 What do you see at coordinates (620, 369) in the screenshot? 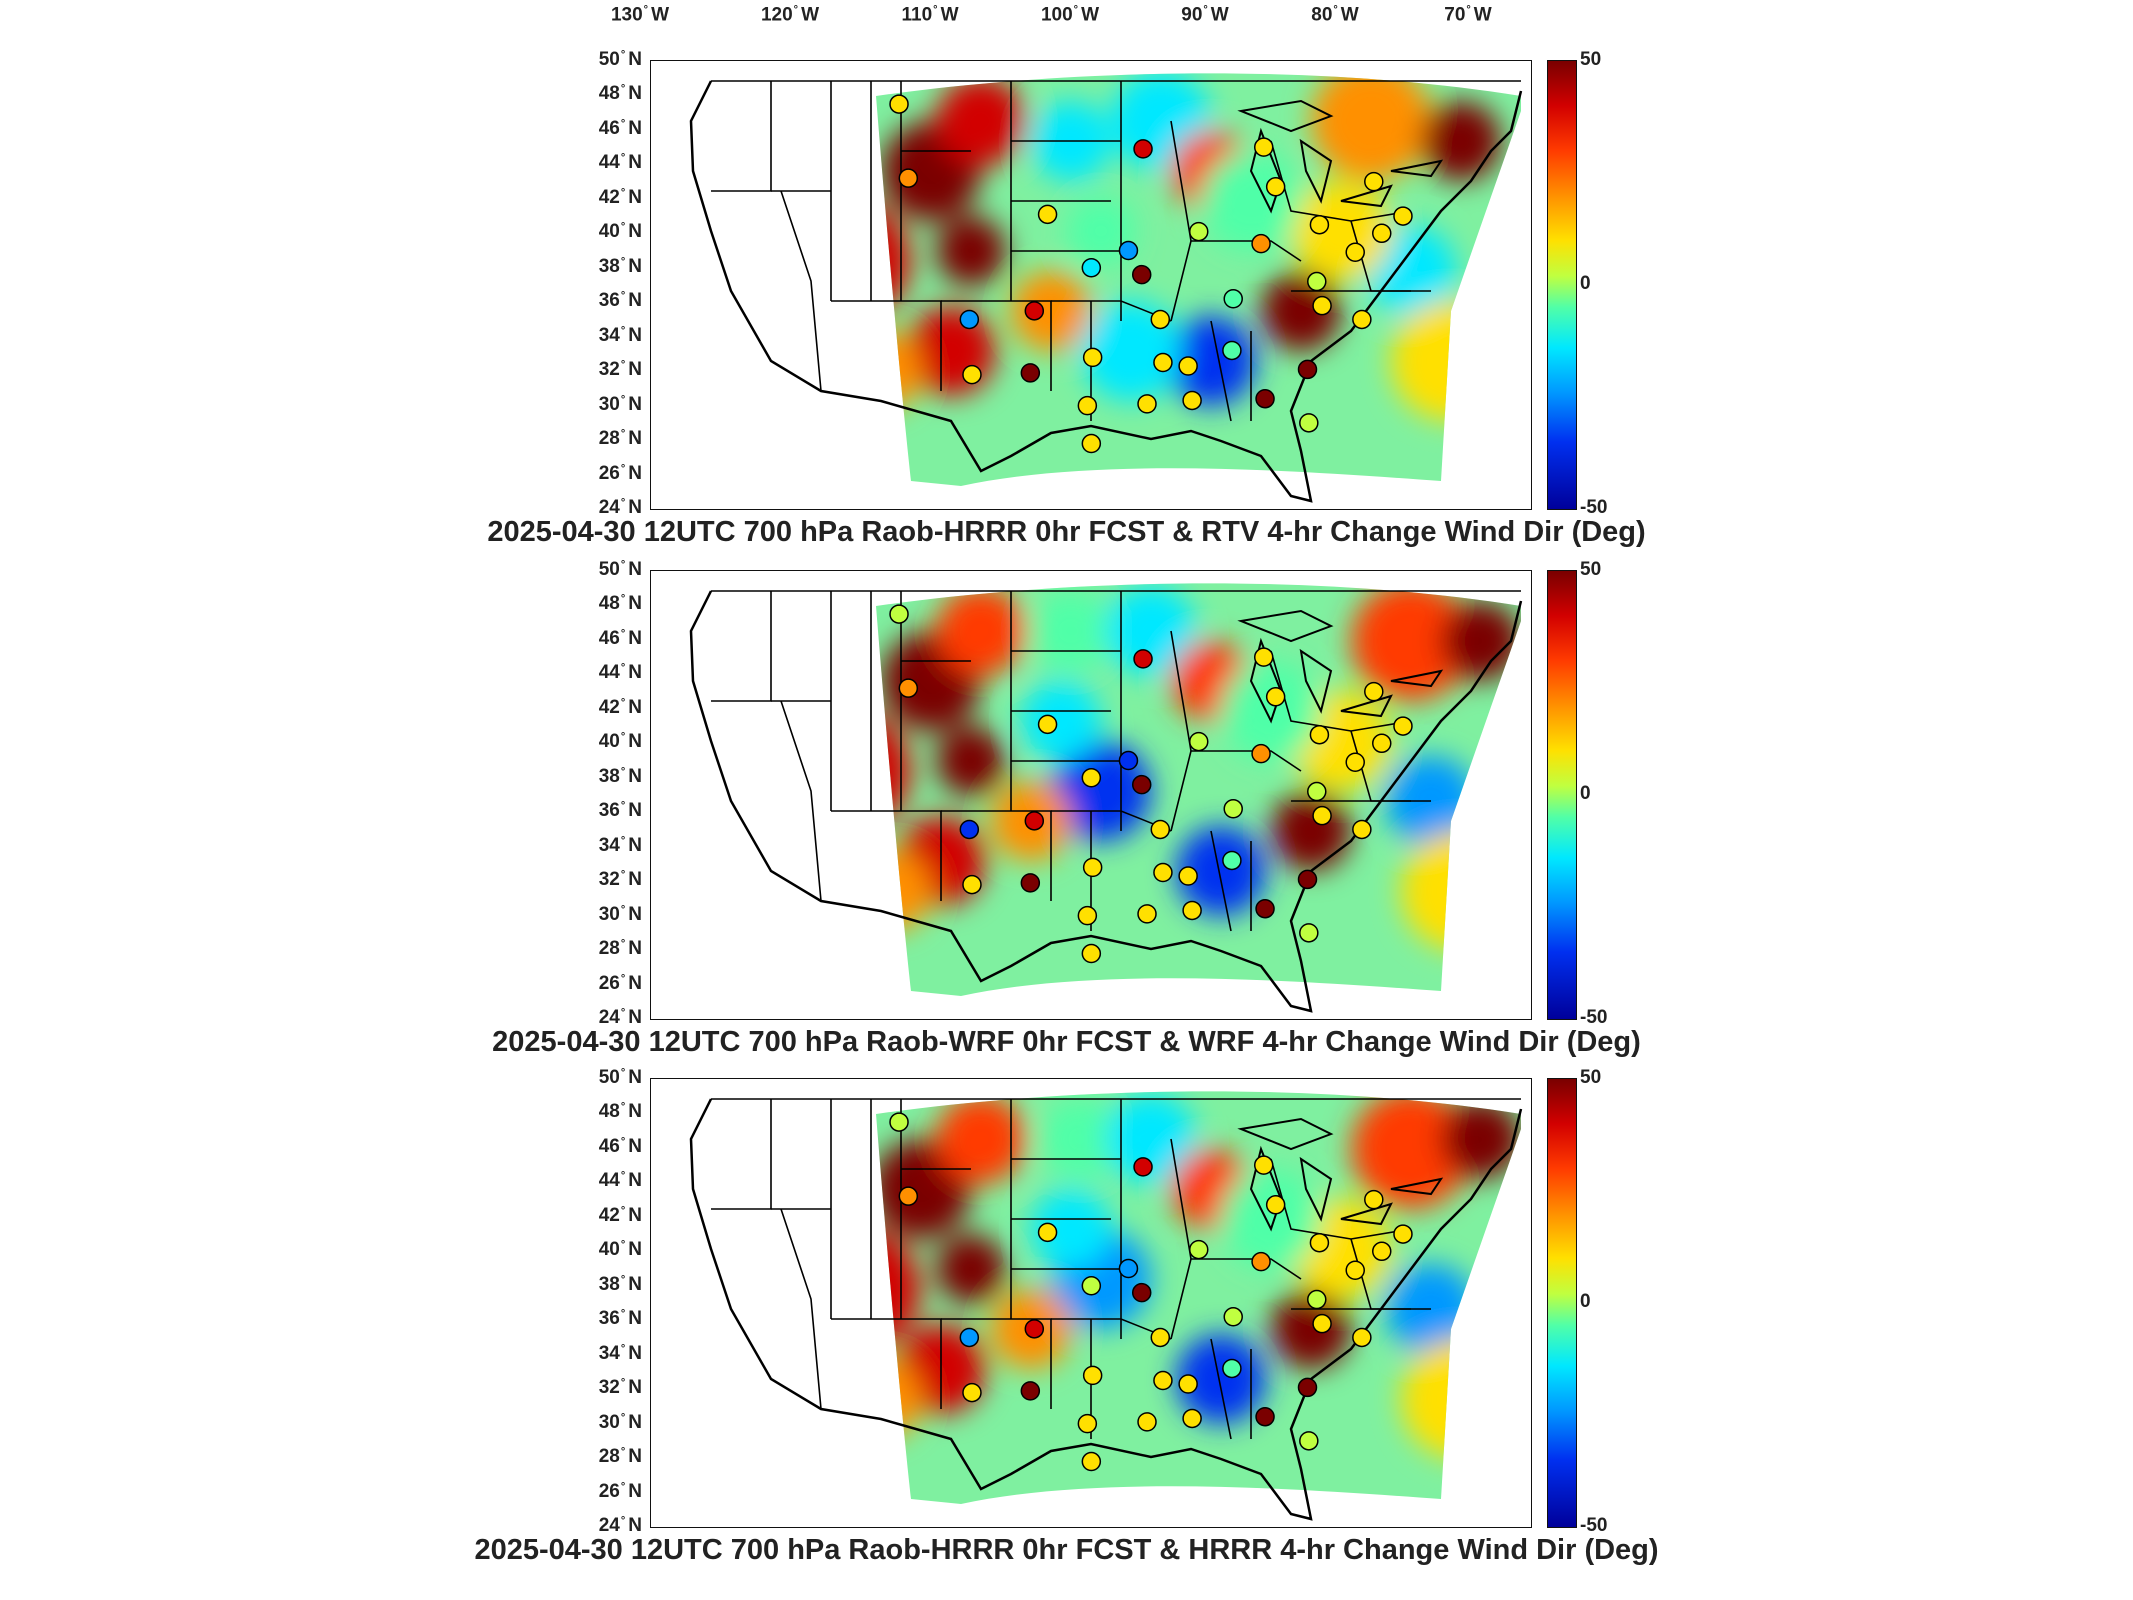
I see `latitude-label: 32° N` at bounding box center [620, 369].